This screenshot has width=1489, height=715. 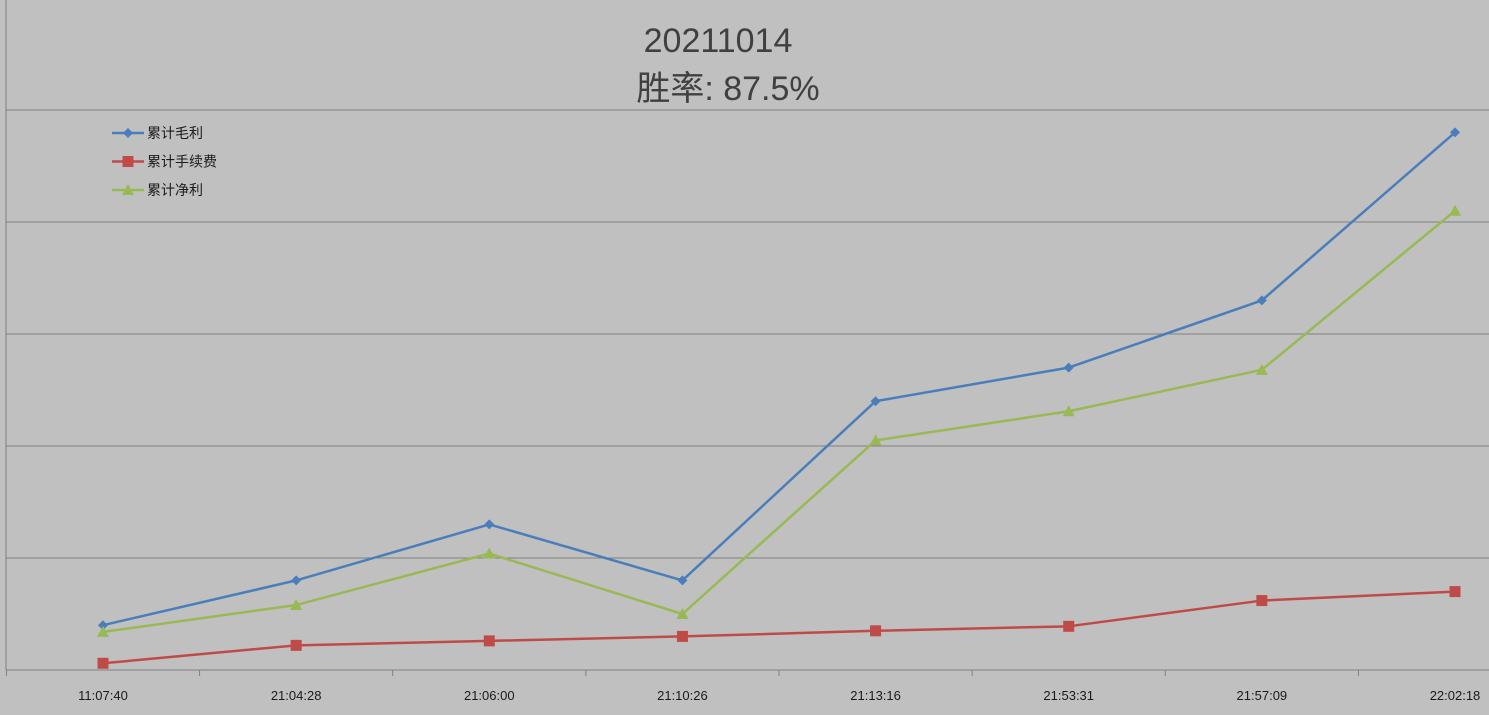 I want to click on x-tick-label: 21:53:31, so click(x=1068, y=695).